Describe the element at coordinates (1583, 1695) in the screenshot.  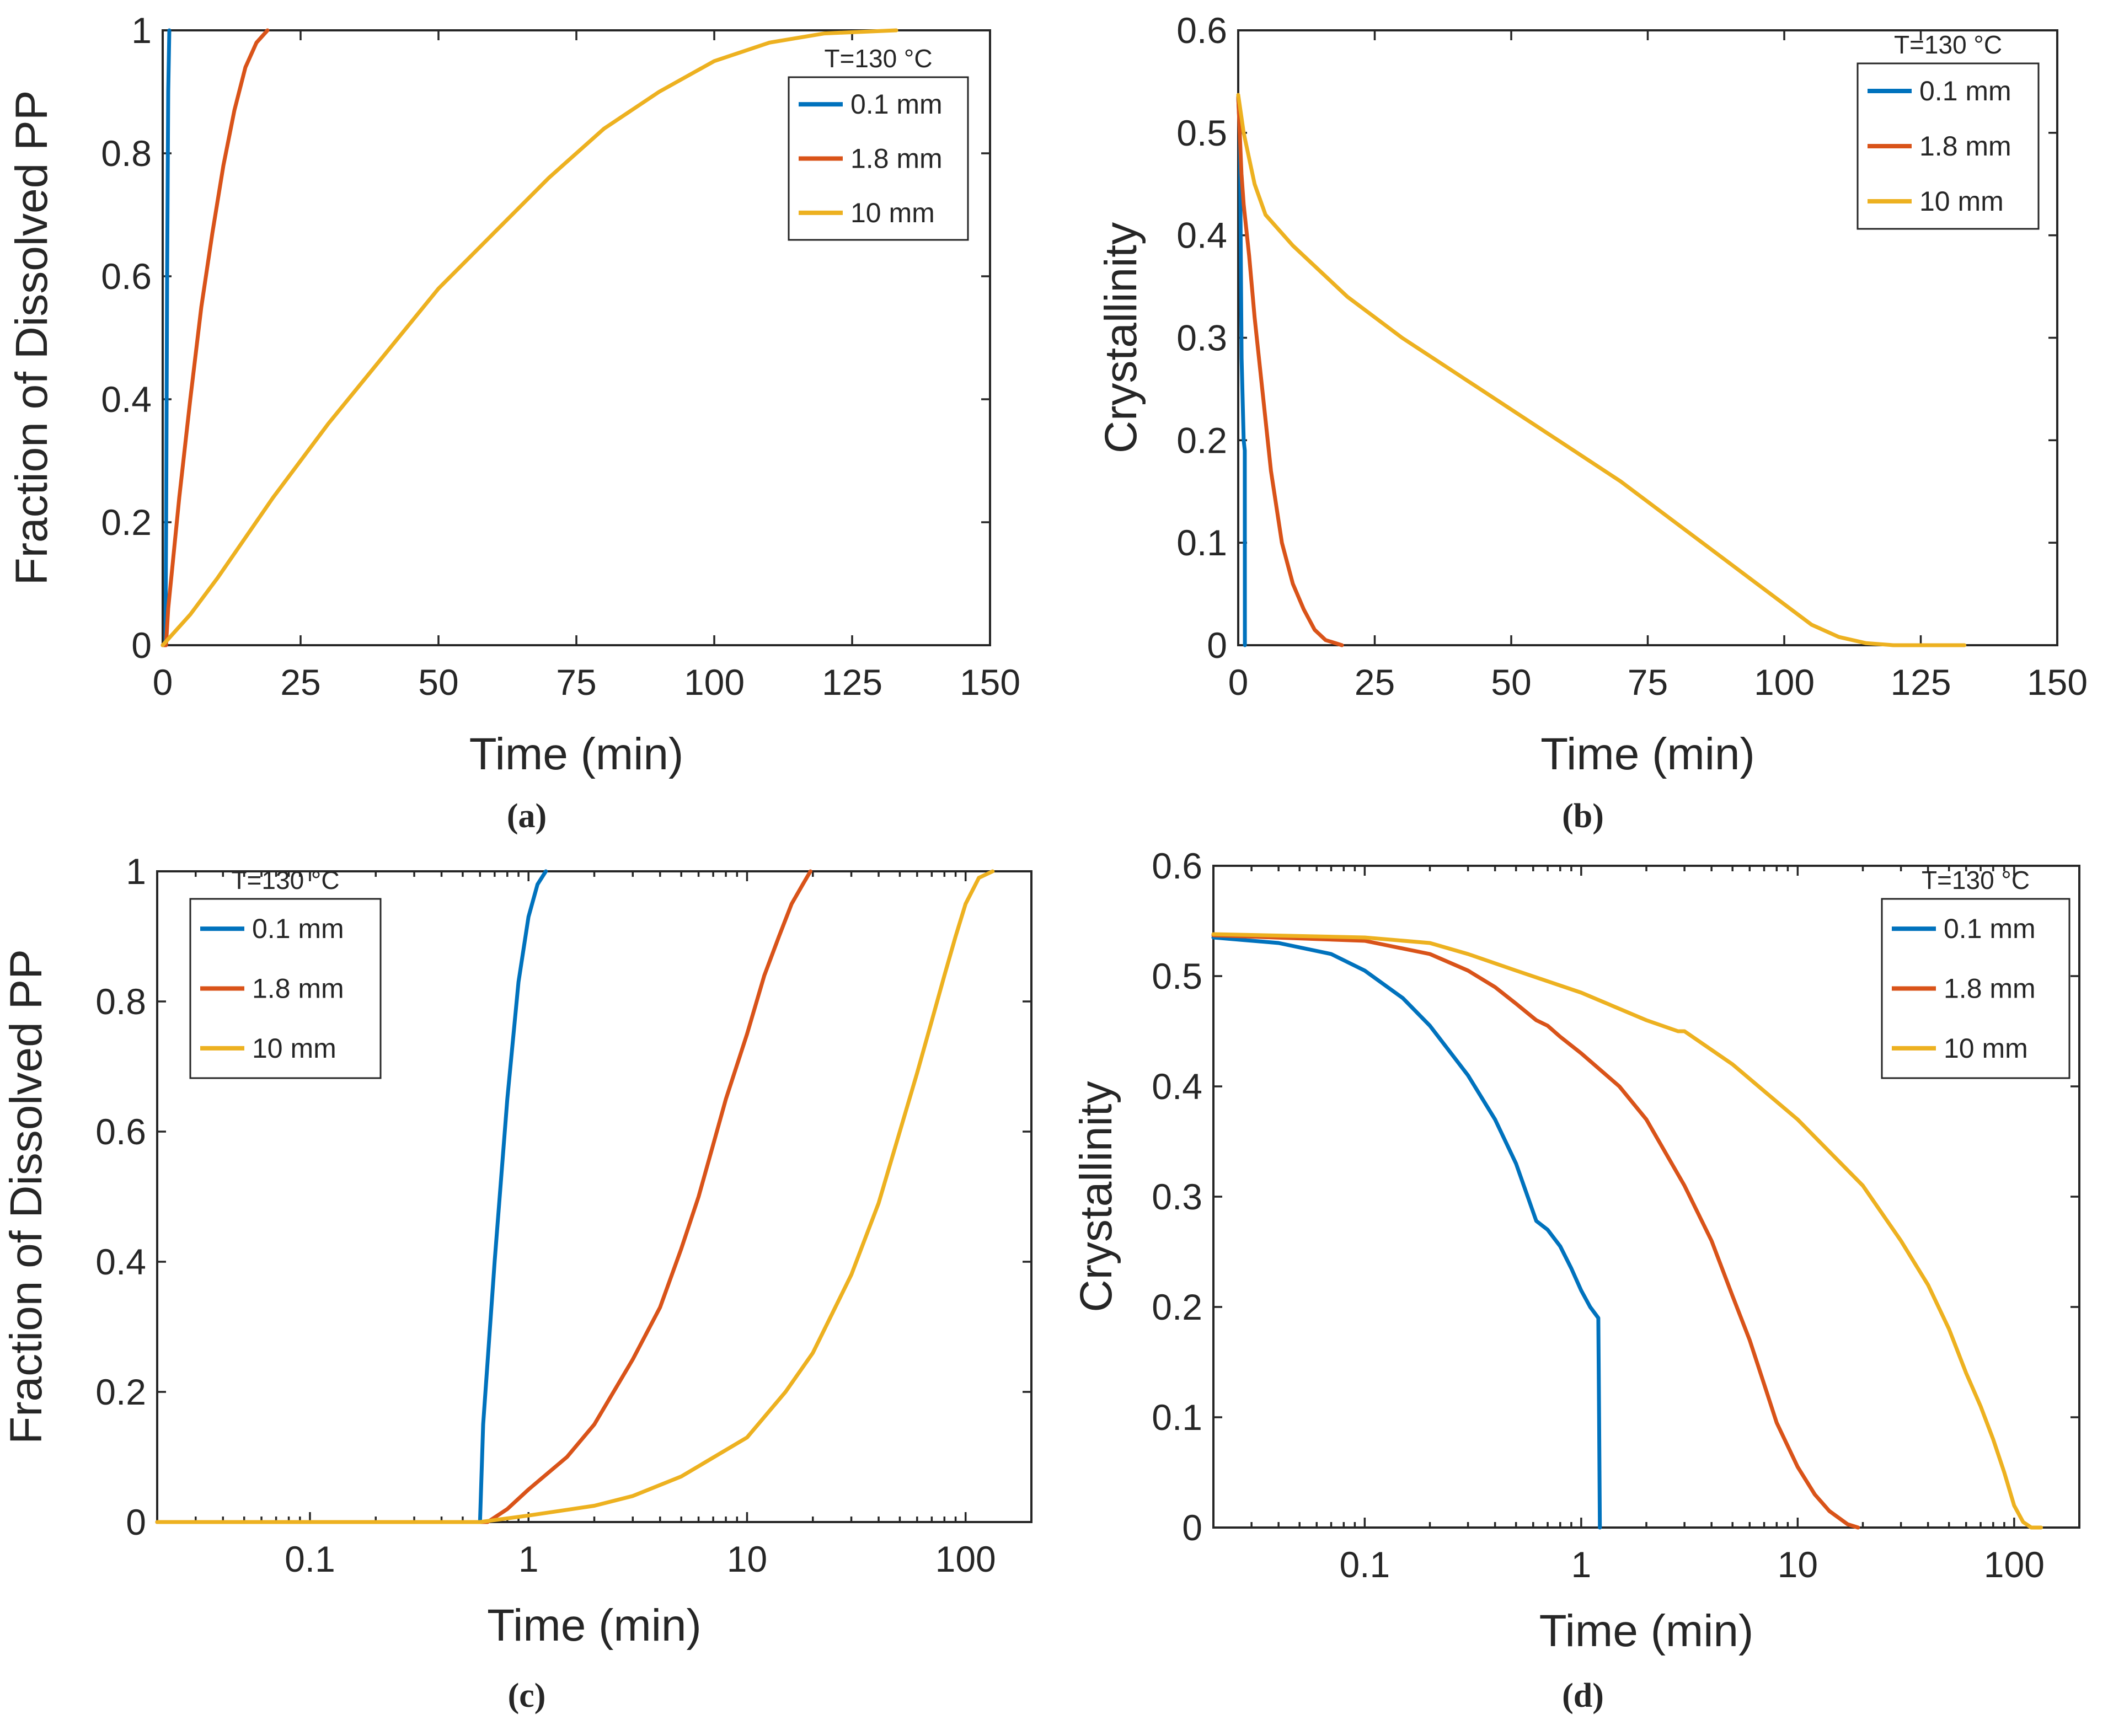
I see `panel-caption: (d)` at that location.